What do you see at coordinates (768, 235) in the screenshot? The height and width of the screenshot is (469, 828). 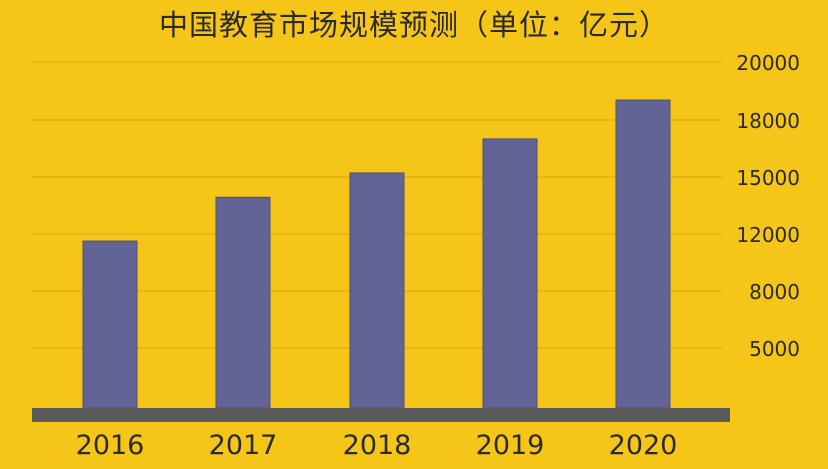 I see `y-tick-label: 12000` at bounding box center [768, 235].